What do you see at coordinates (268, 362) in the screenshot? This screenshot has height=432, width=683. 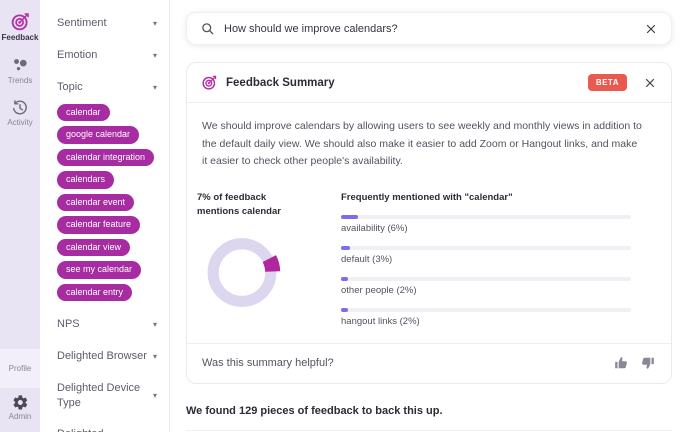 I see `helpful-prompt: Was this summary helpful?` at bounding box center [268, 362].